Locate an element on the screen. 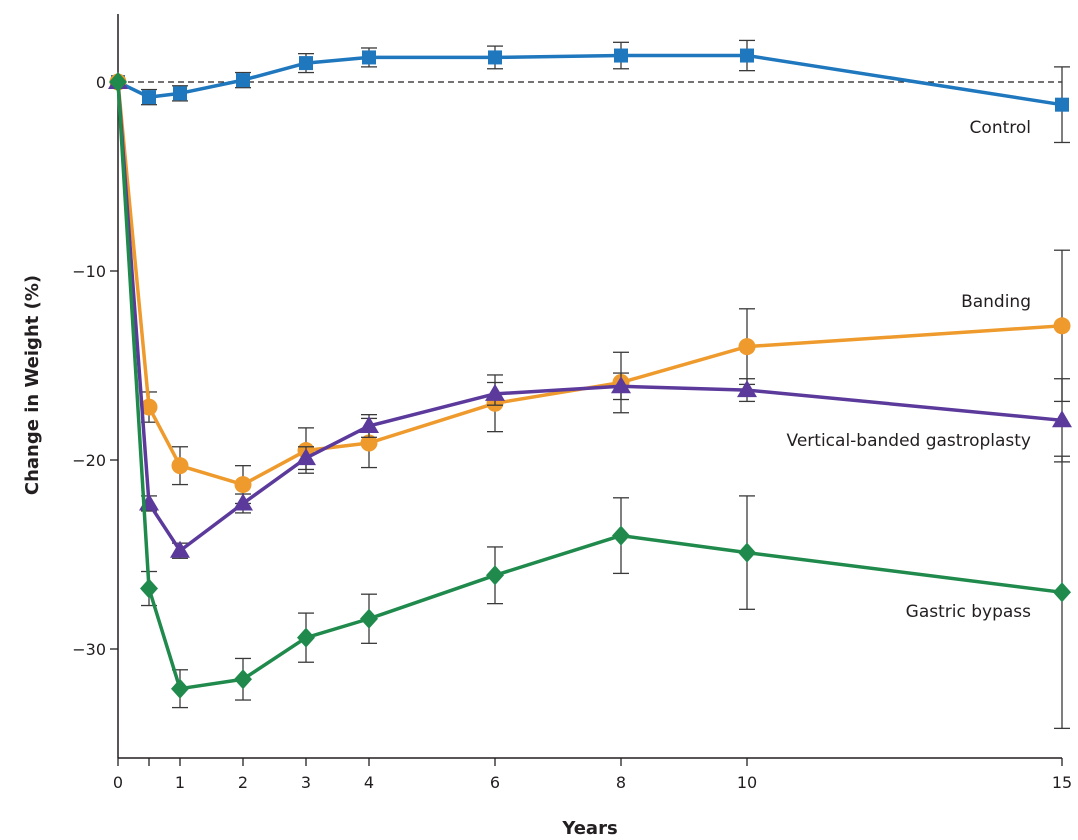 This screenshot has width=1078, height=840. series-label-control: Control is located at coordinates (1000, 128).